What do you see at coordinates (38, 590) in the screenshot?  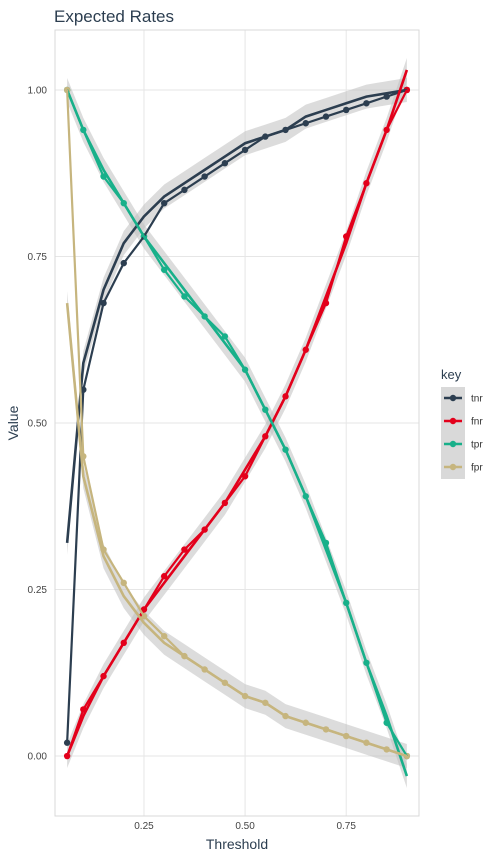 I see `y-tick-label: 0.25` at bounding box center [38, 590].